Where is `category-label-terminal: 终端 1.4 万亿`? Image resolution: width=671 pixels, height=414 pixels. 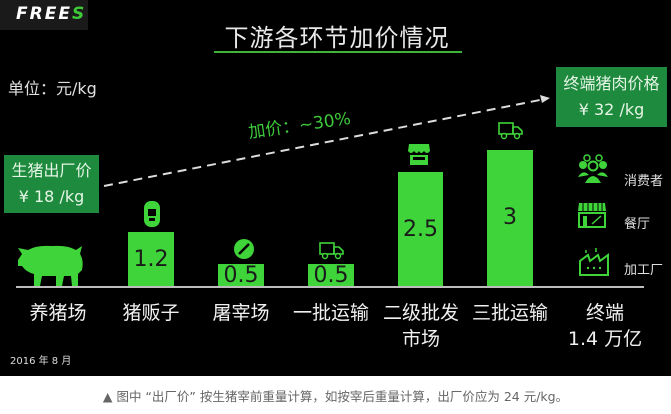 category-label-terminal: 终端 1.4 万亿 is located at coordinates (605, 326).